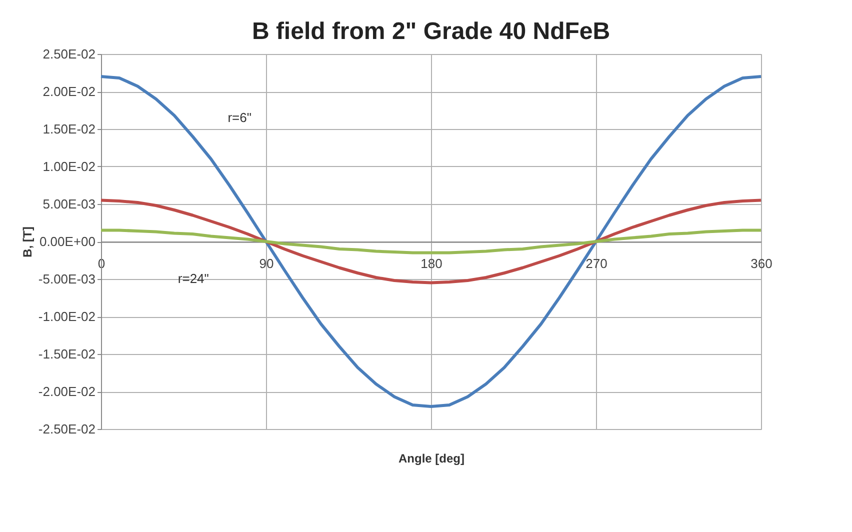 This screenshot has height=532, width=852. What do you see at coordinates (69, 54) in the screenshot?
I see `y-tick-label: 2.50E-02` at bounding box center [69, 54].